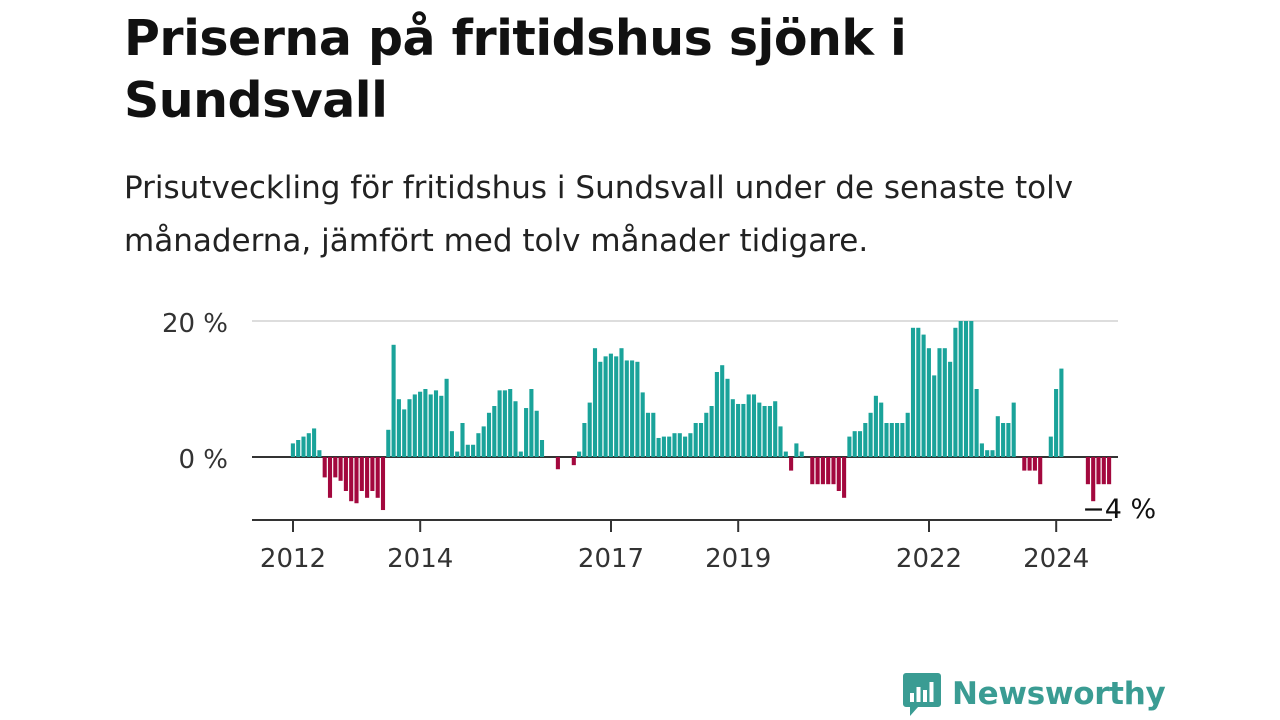  Describe the element at coordinates (922, 694) in the screenshot. I see `bar-chart-speech-bubble-icon` at that location.